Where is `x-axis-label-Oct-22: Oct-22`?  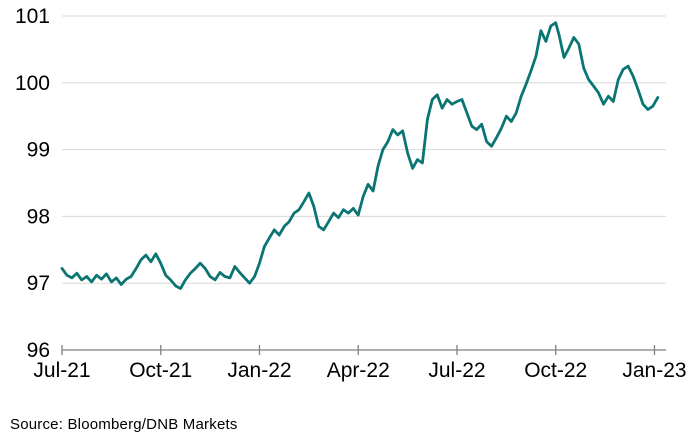
x-axis-label-Oct-22: Oct-22 is located at coordinates (555, 370).